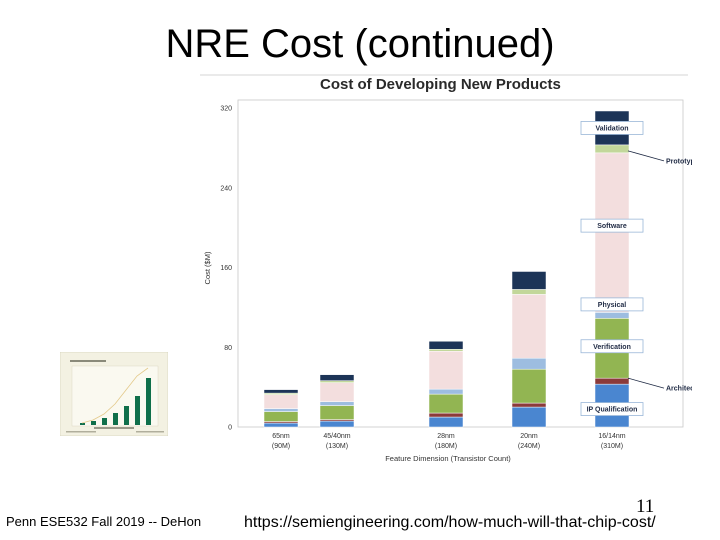  What do you see at coordinates (360, 44) in the screenshot?
I see `slide-title: NRE Cost (continued)` at bounding box center [360, 44].